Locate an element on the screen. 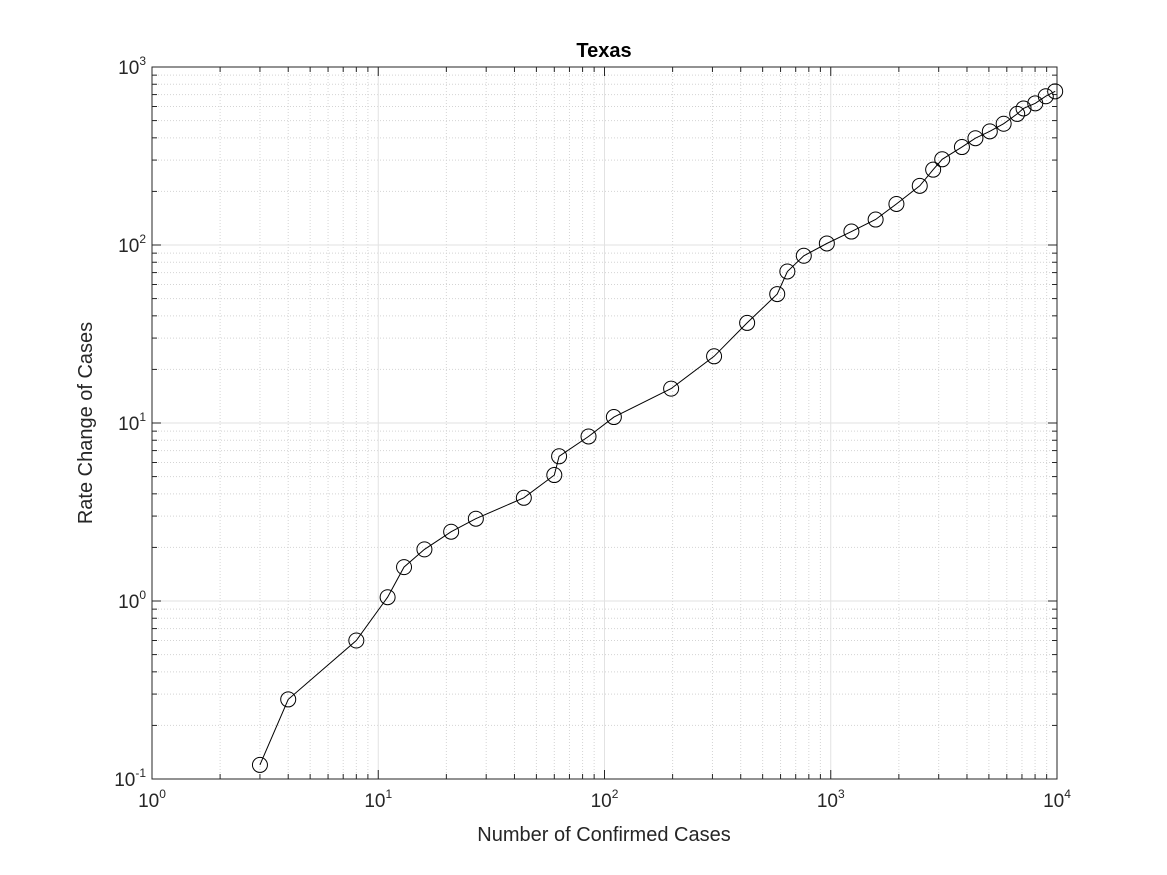 The width and height of the screenshot is (1167, 875). y-tick-label: 10¹ is located at coordinates (132, 422).